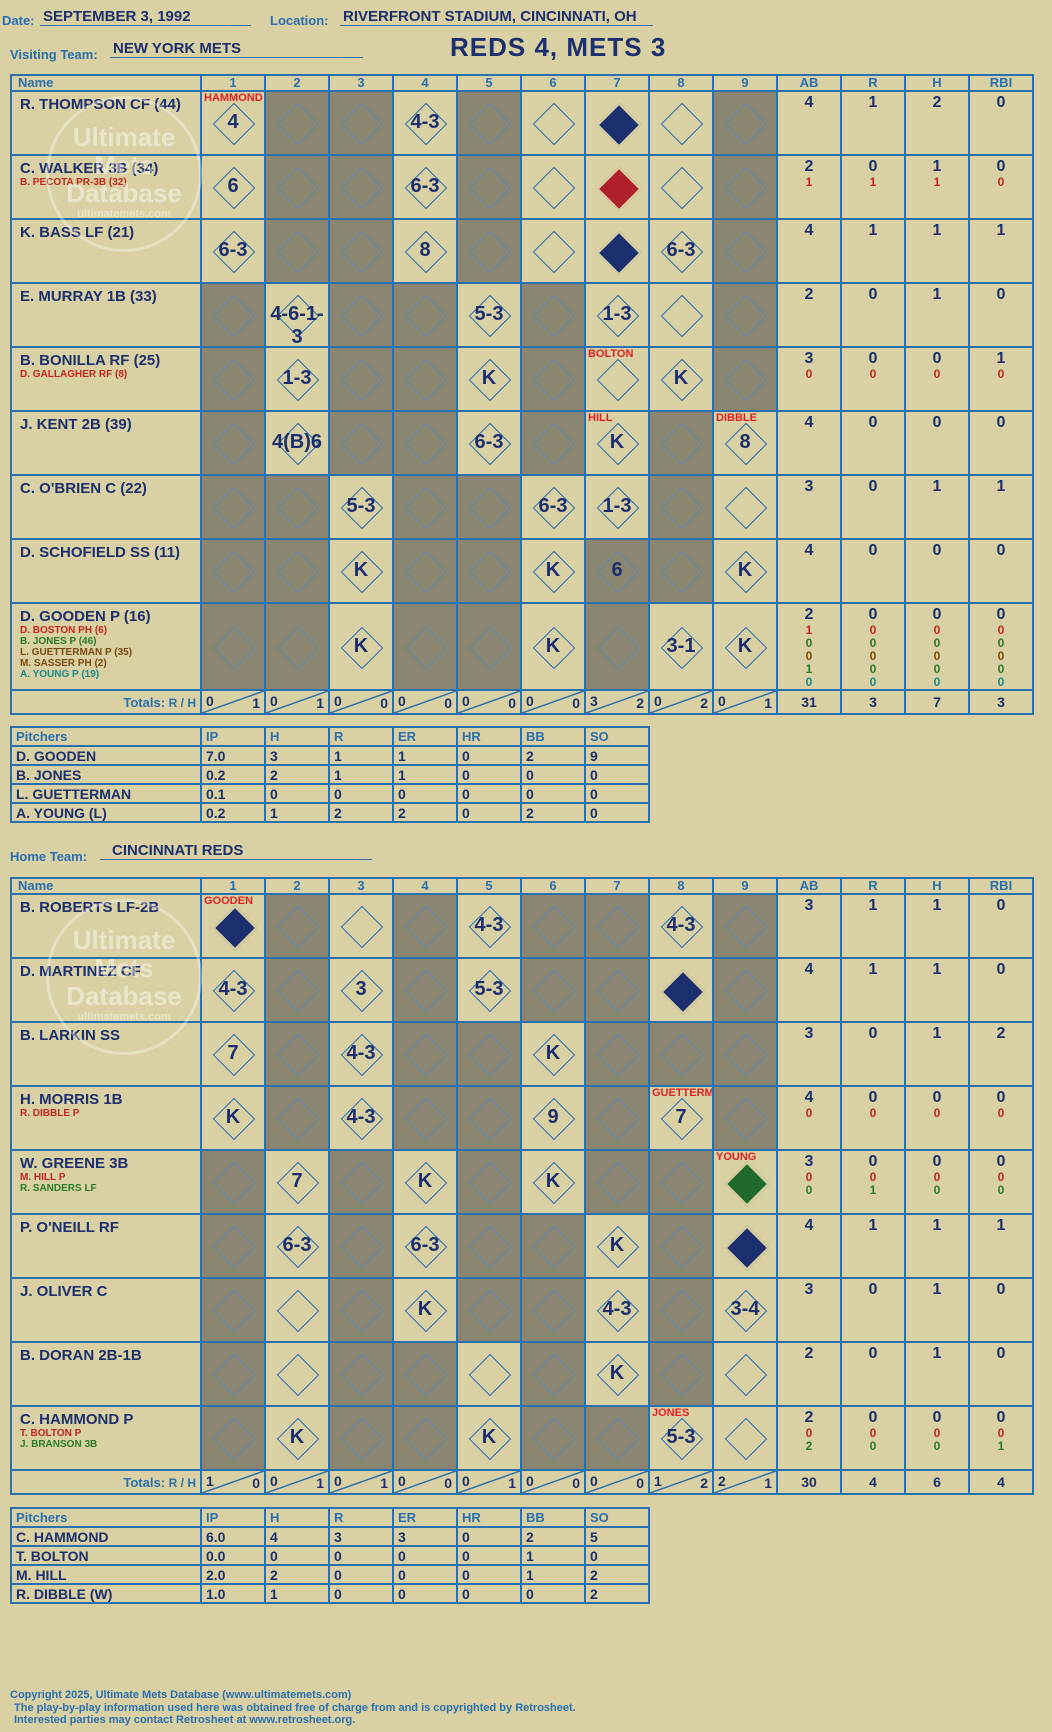  What do you see at coordinates (489, 1517) in the screenshot?
I see `pitcher-header-hr: HR` at bounding box center [489, 1517].